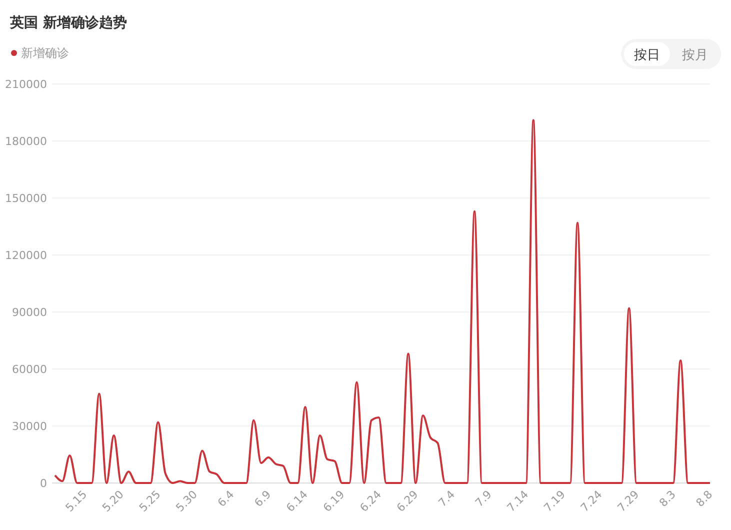 This screenshot has height=530, width=731. I want to click on y-tick-label: 30000, so click(29, 426).